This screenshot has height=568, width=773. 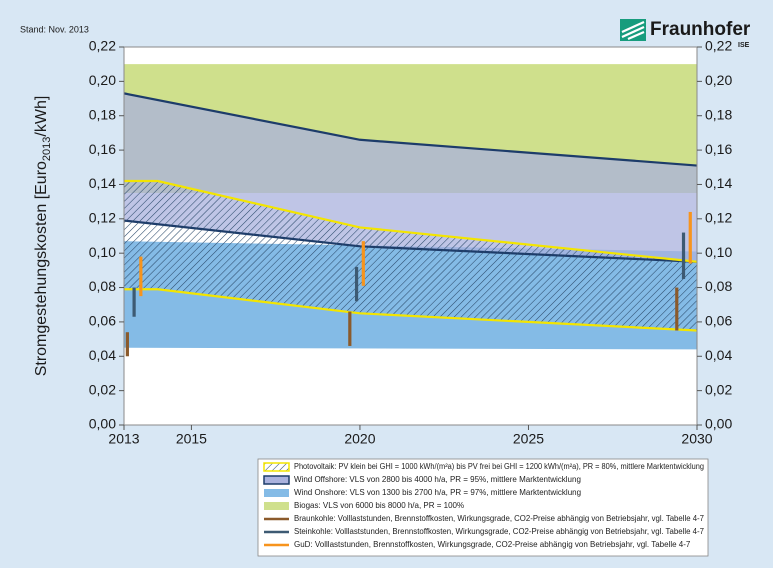 I want to click on y-tick-label: 0,06, so click(x=102, y=321).